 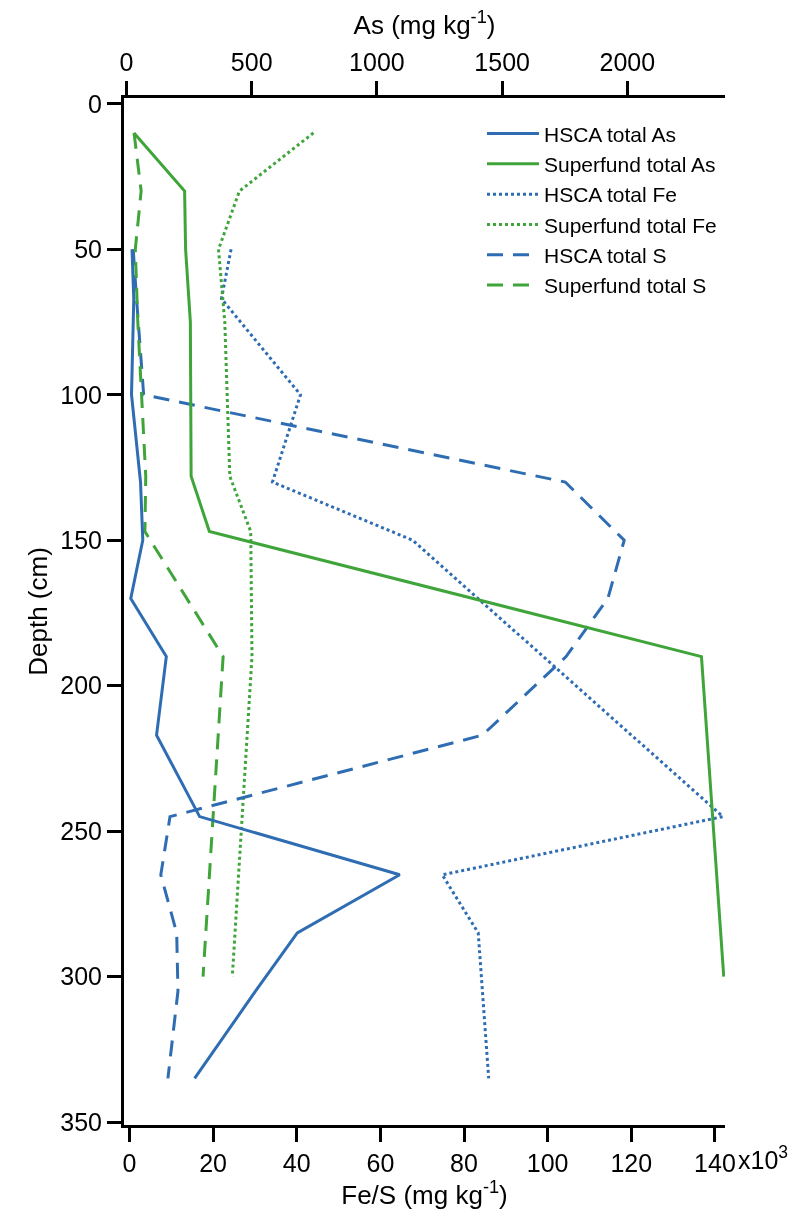 I want to click on y-tick-label: 100, so click(x=81, y=394).